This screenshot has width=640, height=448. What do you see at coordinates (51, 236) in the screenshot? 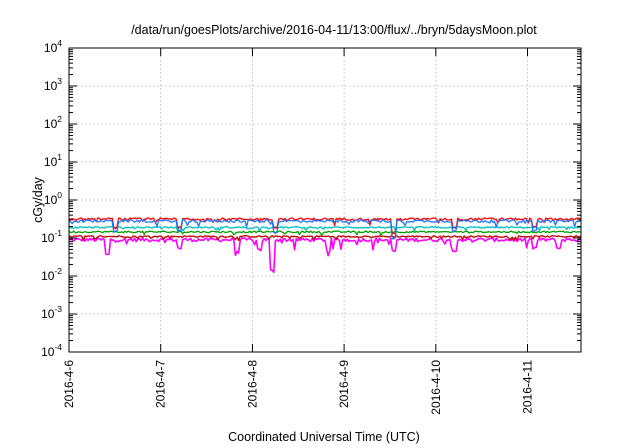
I see `y-tick-label: 10⁻¹` at bounding box center [51, 236].